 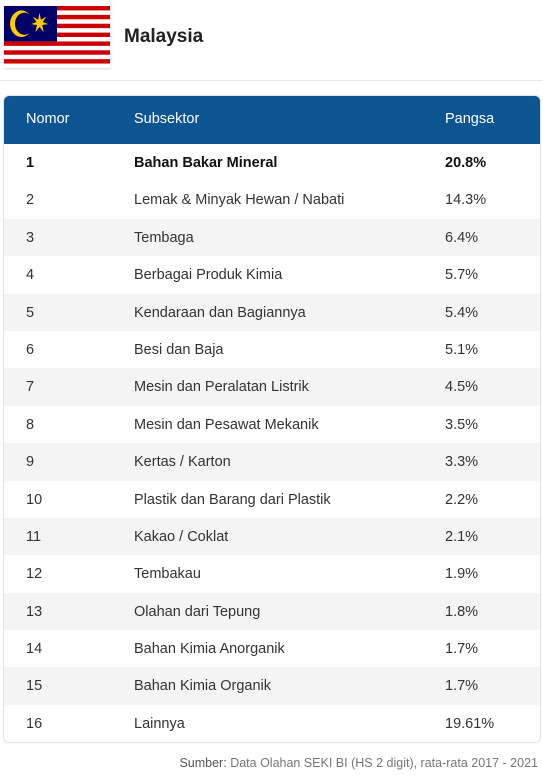 What do you see at coordinates (34, 649) in the screenshot?
I see `cell-nomor: 14` at bounding box center [34, 649].